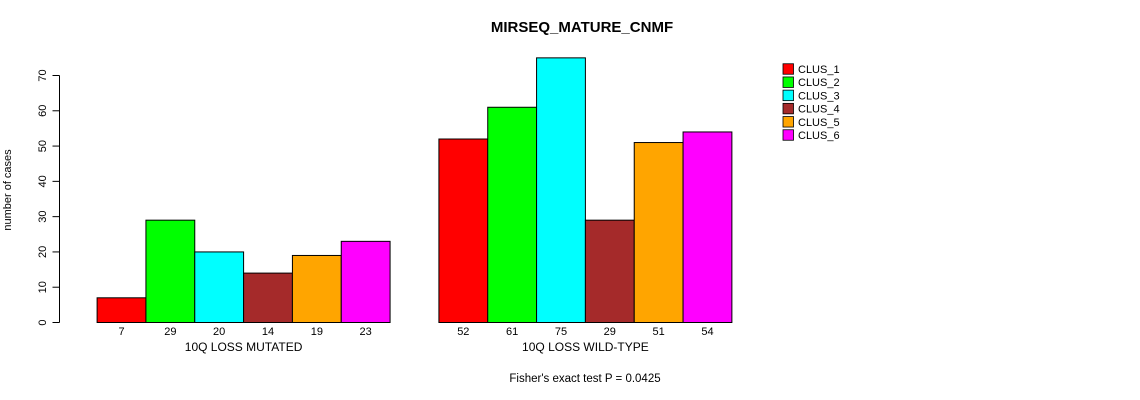 Image resolution: width=1140 pixels, height=400 pixels. What do you see at coordinates (43, 252) in the screenshot?
I see `y-axis-tick-label: 20` at bounding box center [43, 252].